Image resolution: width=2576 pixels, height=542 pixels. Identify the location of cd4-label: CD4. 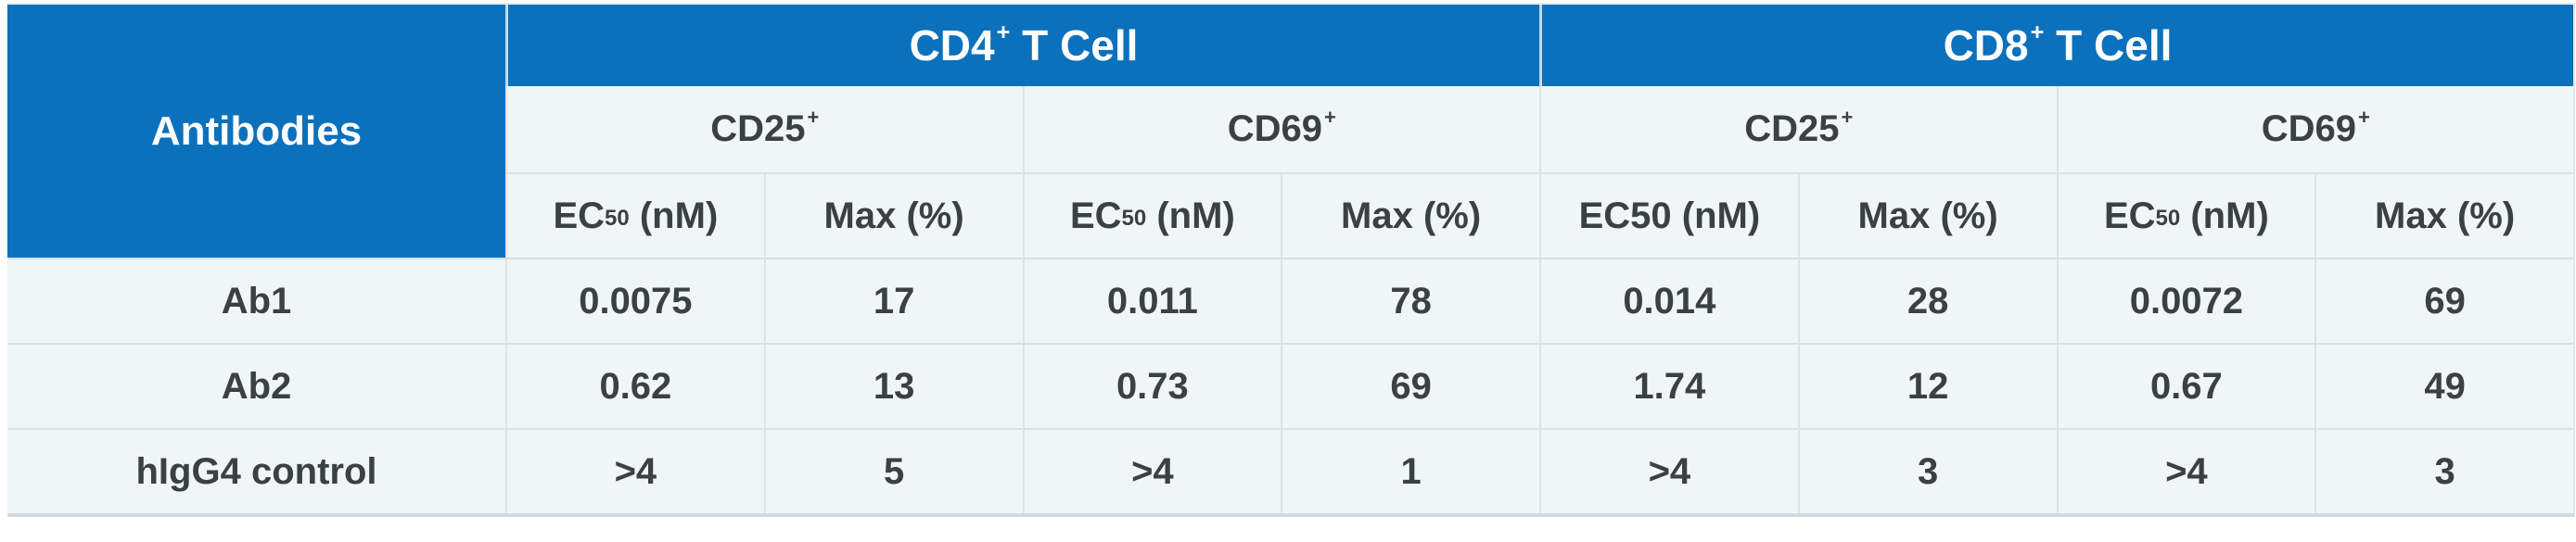
(952, 45).